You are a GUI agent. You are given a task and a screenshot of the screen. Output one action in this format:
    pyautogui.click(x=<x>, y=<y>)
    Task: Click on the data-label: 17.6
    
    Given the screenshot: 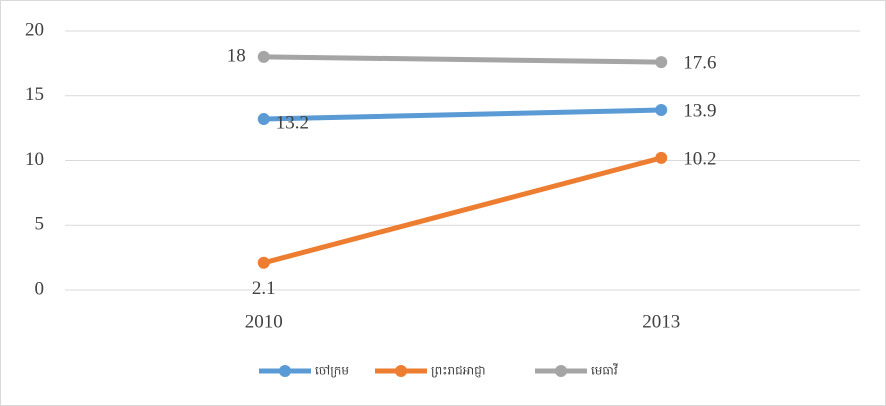 What is the action you would take?
    pyautogui.click(x=699, y=62)
    